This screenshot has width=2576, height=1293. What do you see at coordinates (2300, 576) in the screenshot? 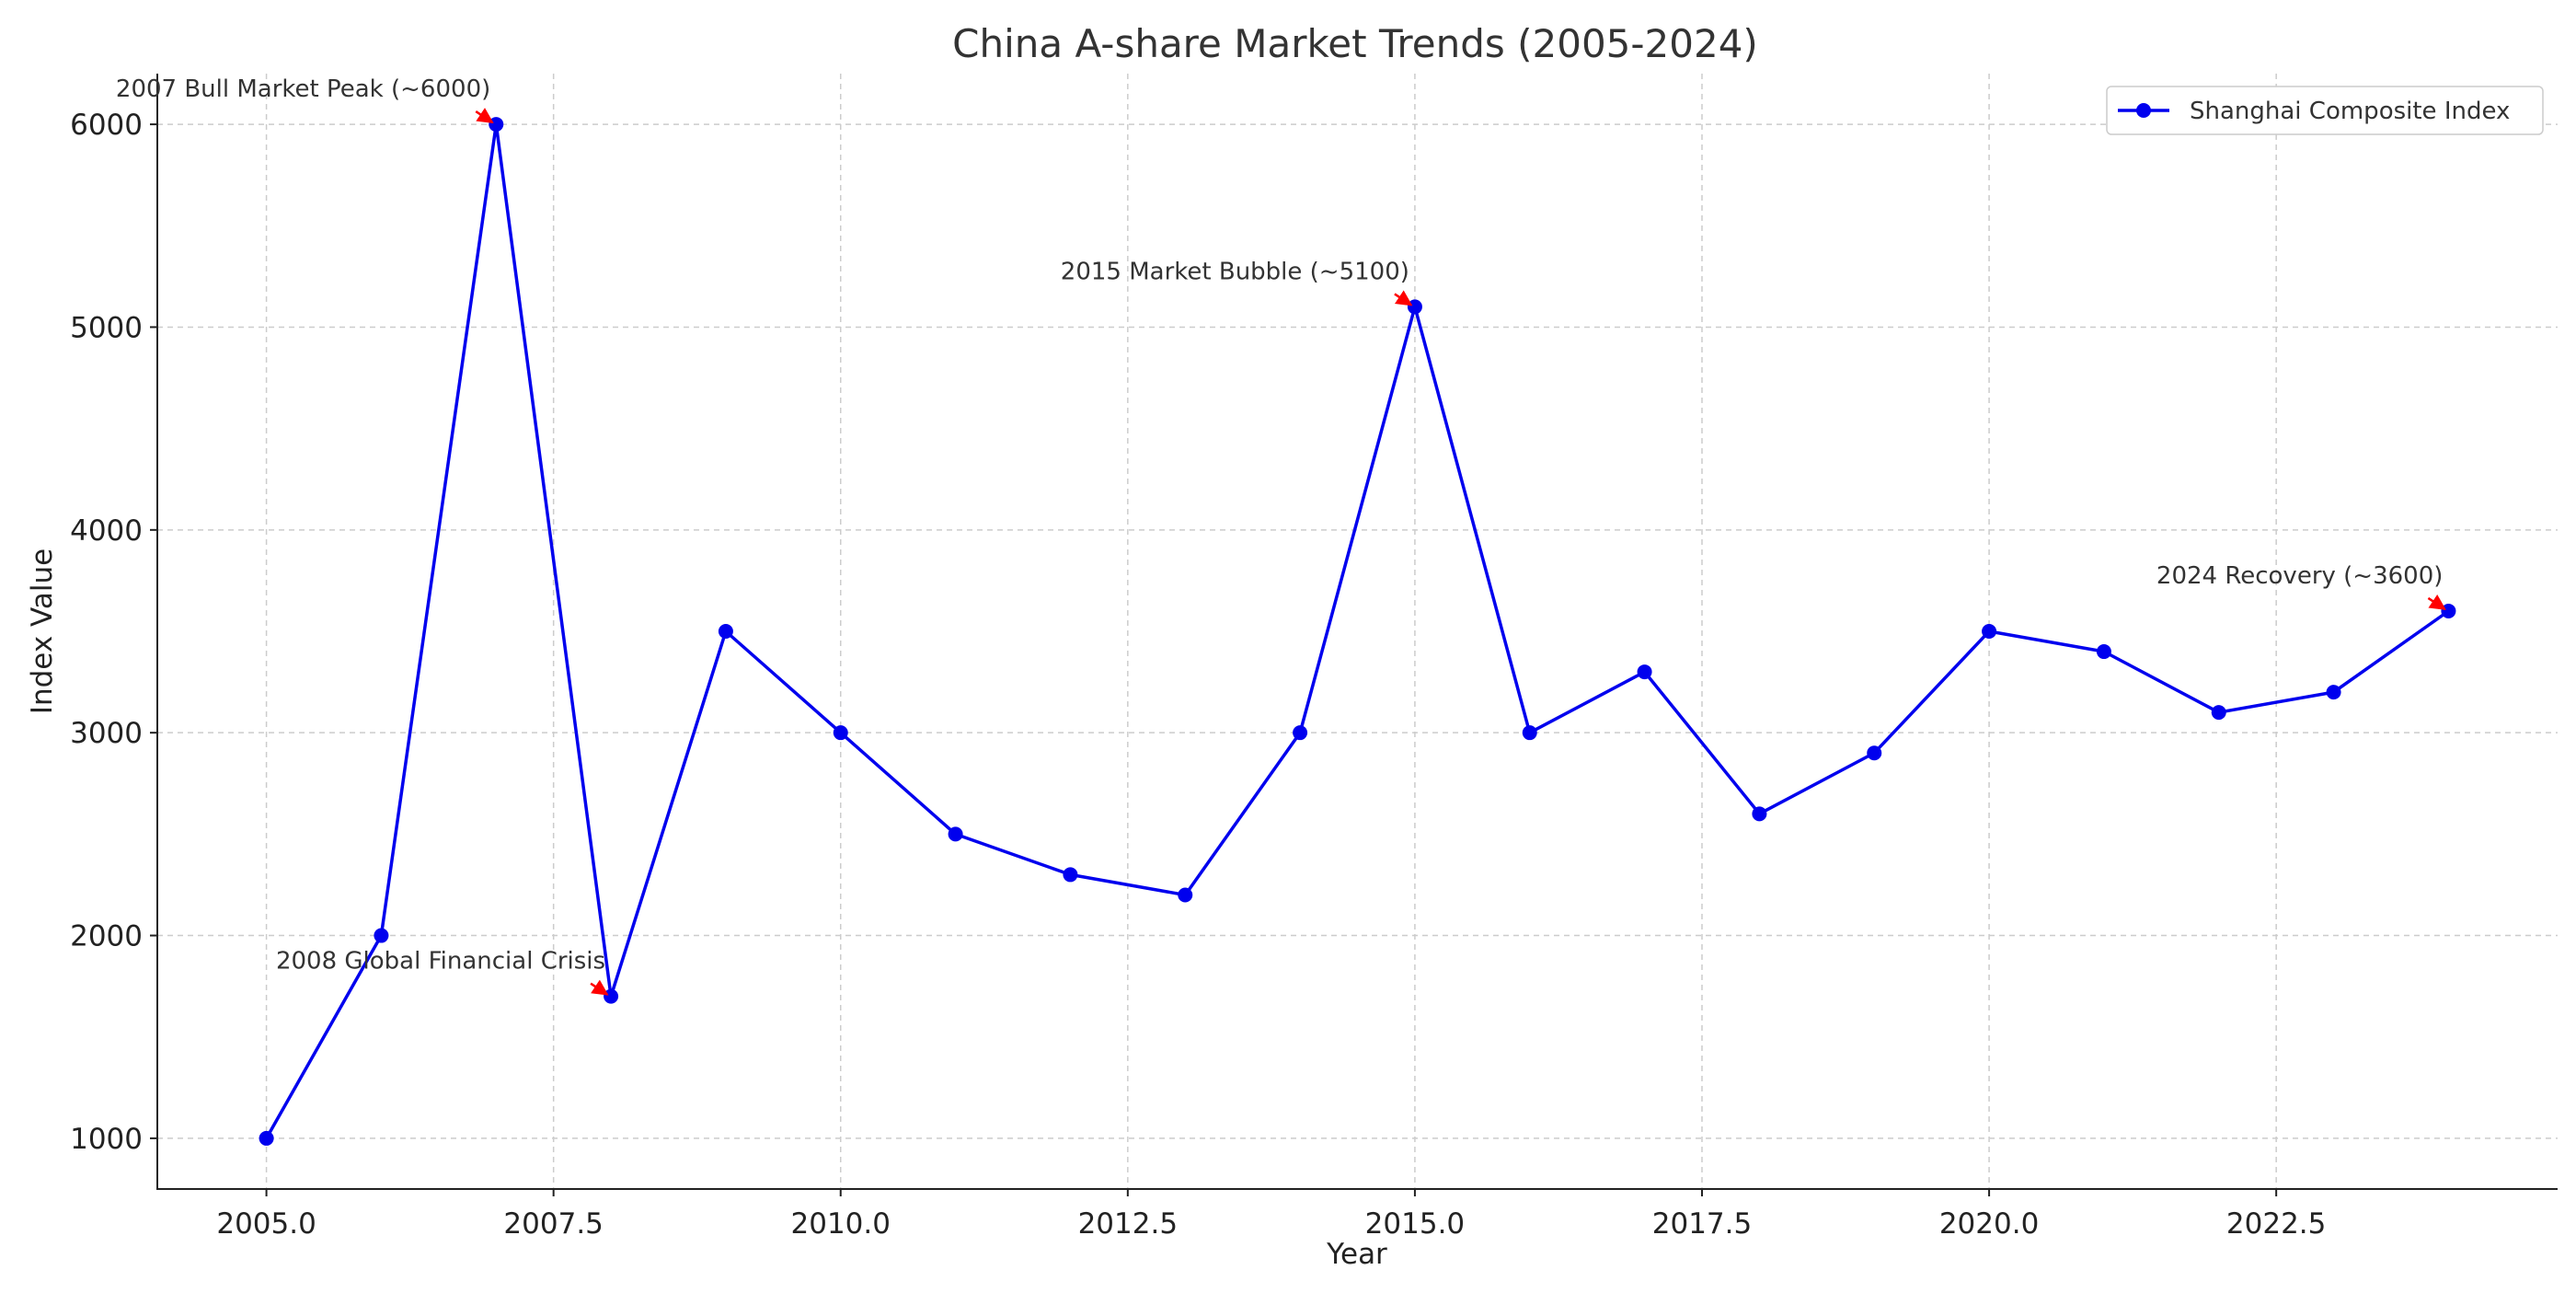
I see `annotation-label: 2024 Recovery (~3600)` at bounding box center [2300, 576].